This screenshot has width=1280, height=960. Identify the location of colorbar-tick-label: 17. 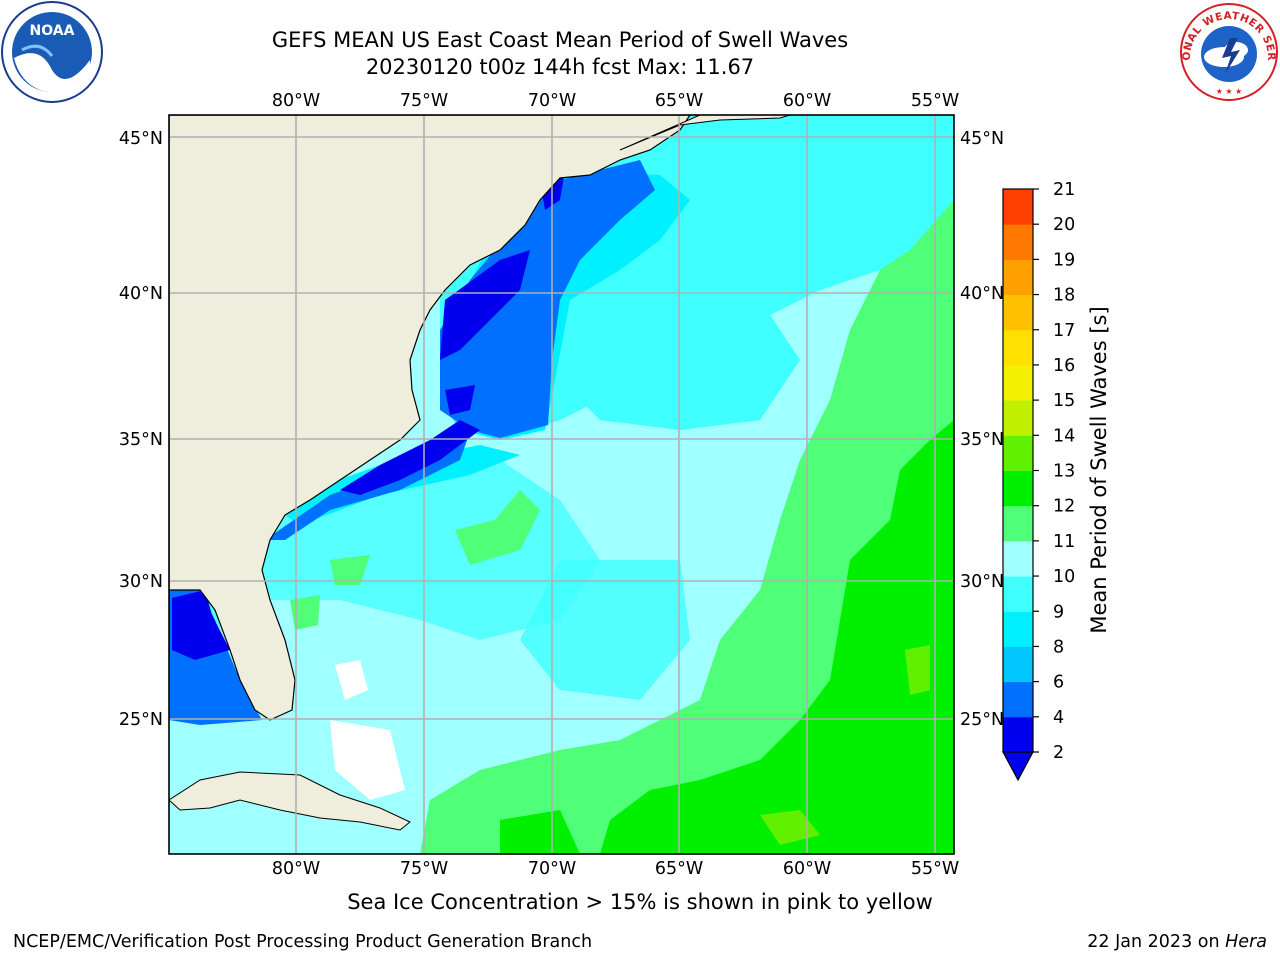
(1064, 331).